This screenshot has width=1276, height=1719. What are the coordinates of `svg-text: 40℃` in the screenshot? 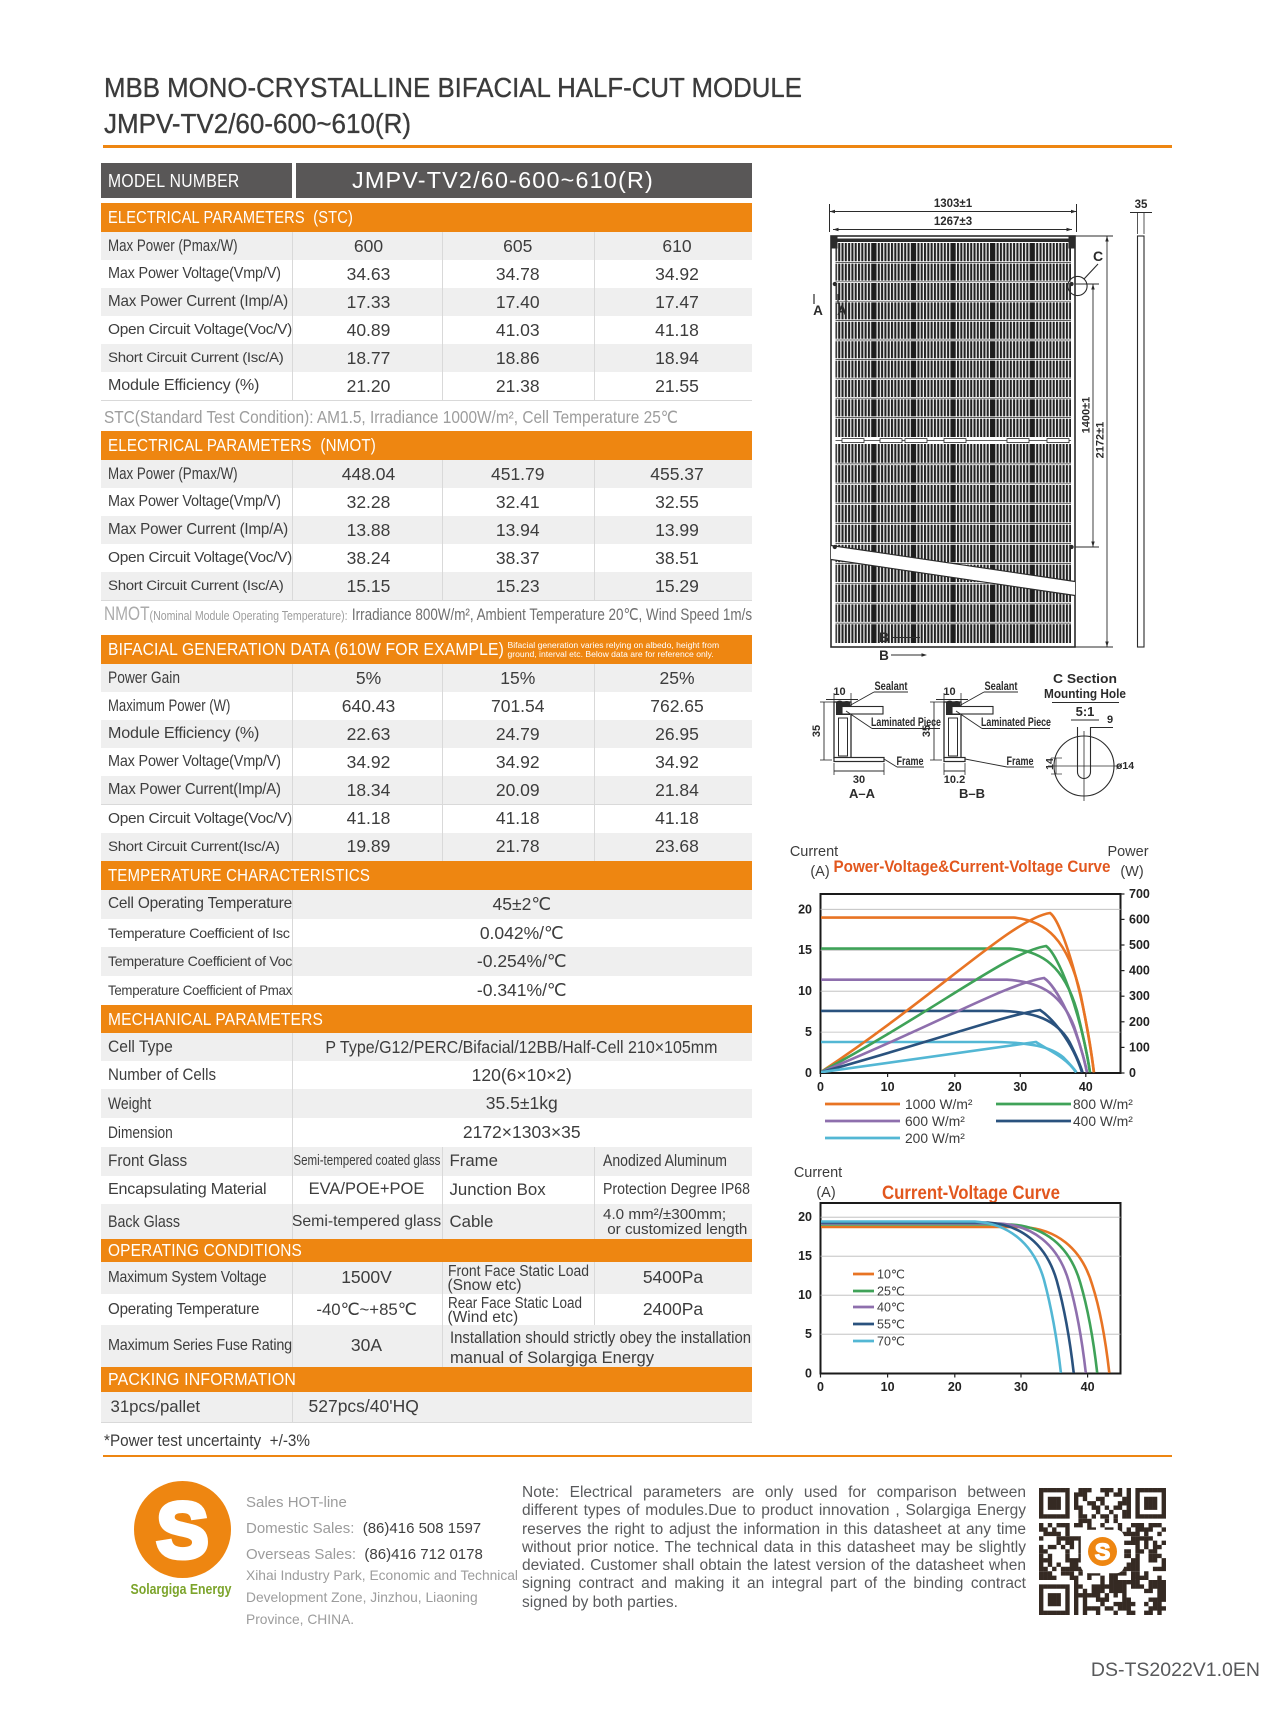 It's located at (891, 1308).